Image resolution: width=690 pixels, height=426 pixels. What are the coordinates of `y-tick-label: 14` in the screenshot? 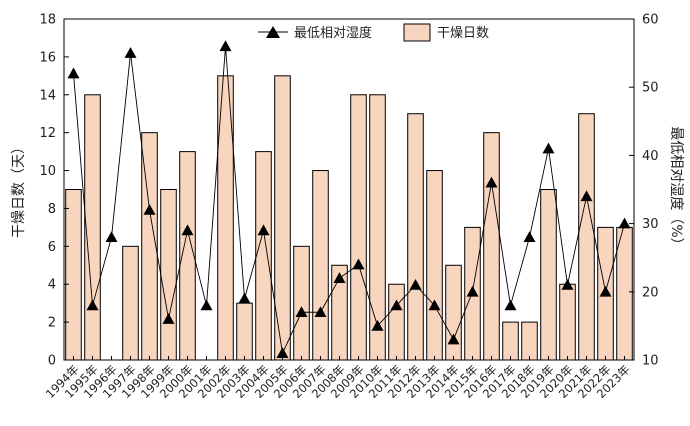 It's located at (47, 95).